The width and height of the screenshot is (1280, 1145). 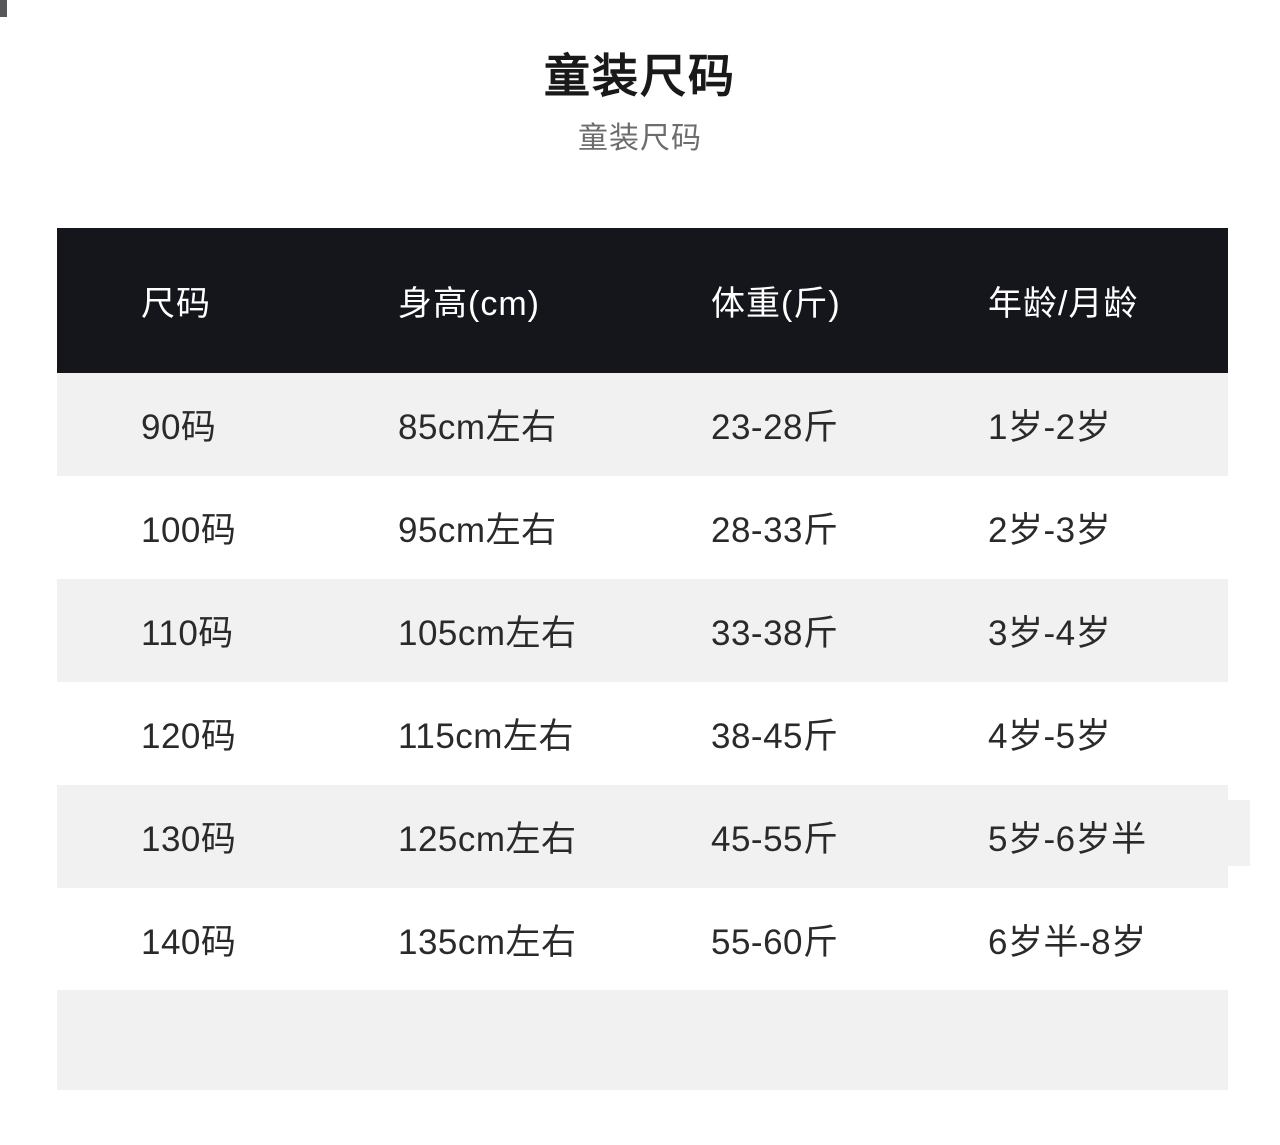 I want to click on column-header-height: 身高(cm), so click(x=497, y=300).